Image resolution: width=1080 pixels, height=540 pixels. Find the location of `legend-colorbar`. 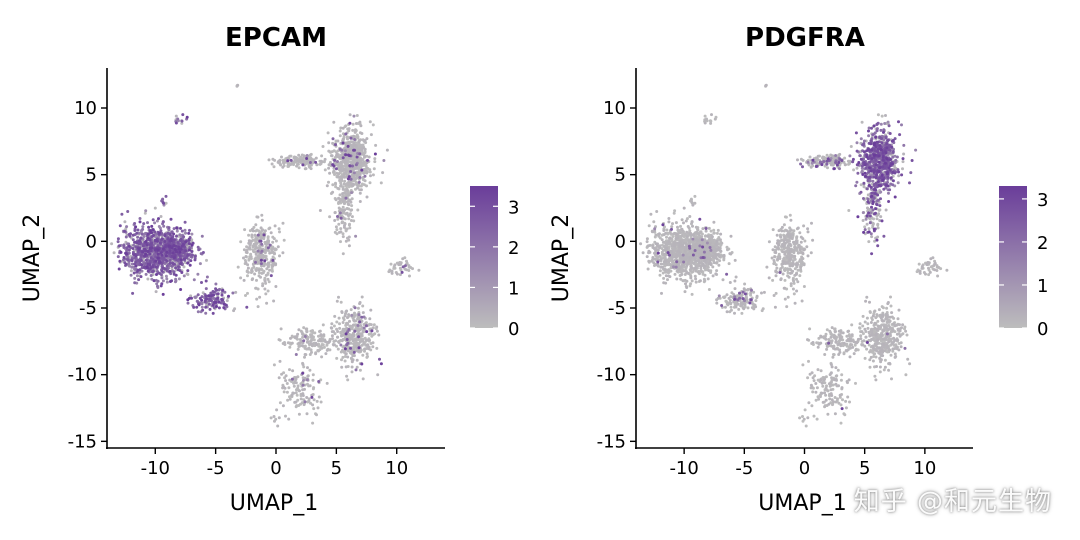

legend-colorbar is located at coordinates (484, 257).